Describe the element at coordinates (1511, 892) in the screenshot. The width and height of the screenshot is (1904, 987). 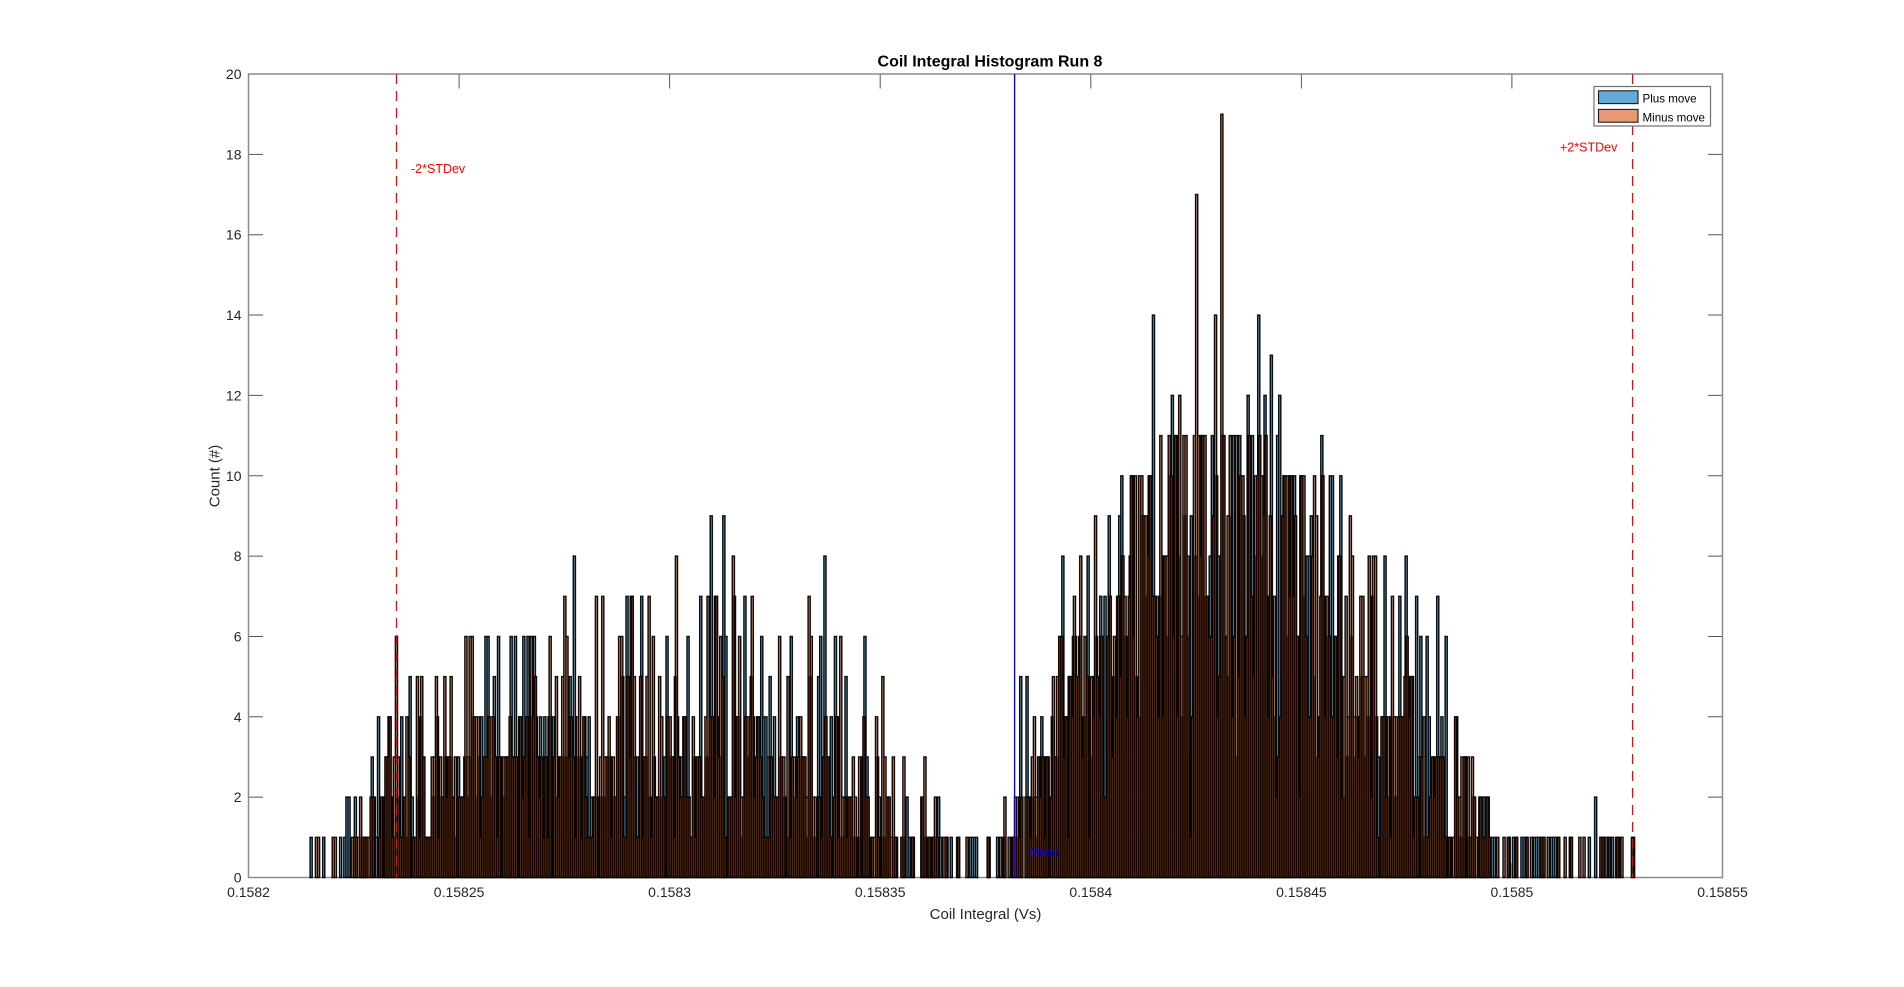
I see `svg-text: 0.1585` at that location.